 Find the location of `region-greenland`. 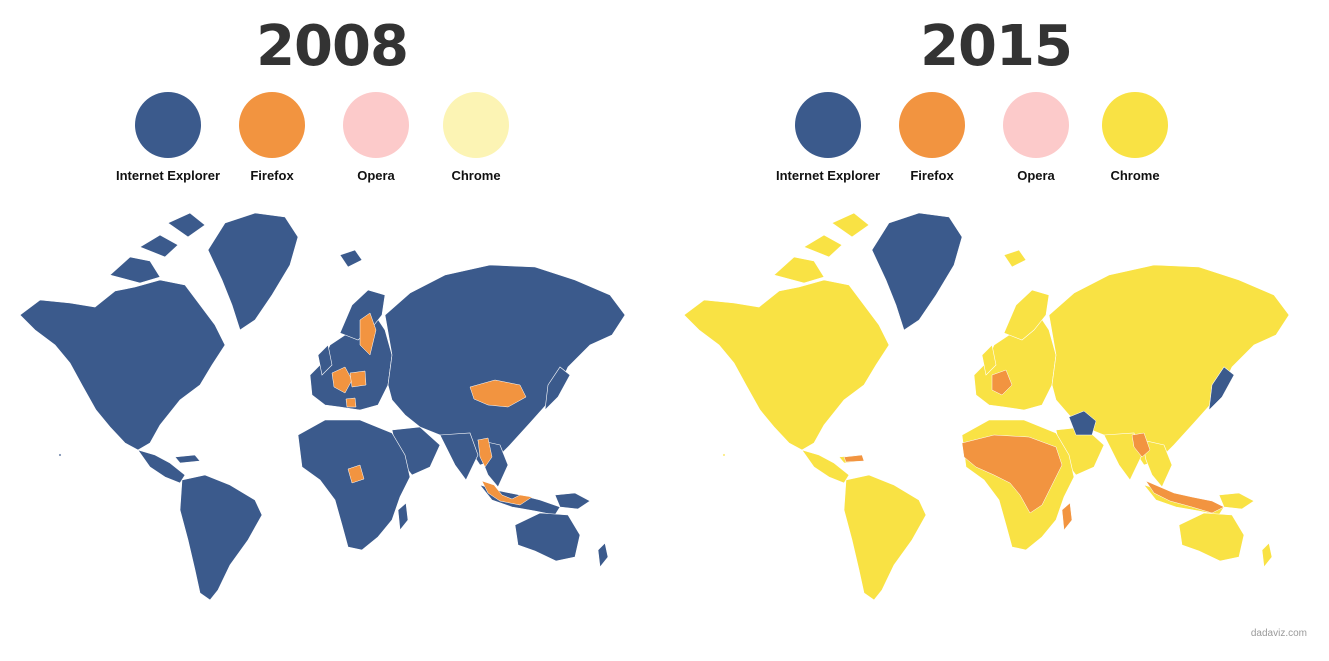

region-greenland is located at coordinates (917, 271).